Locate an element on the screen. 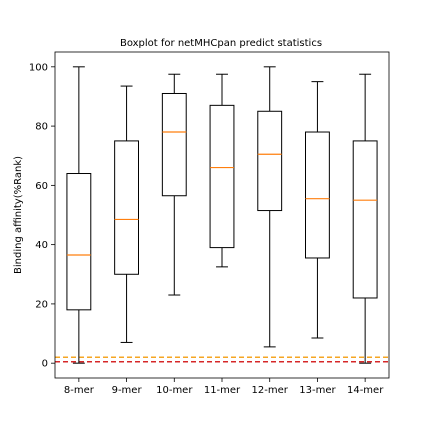 The width and height of the screenshot is (432, 432). chart-title: Boxplot for netMHCpan predict statistics is located at coordinates (221, 43).